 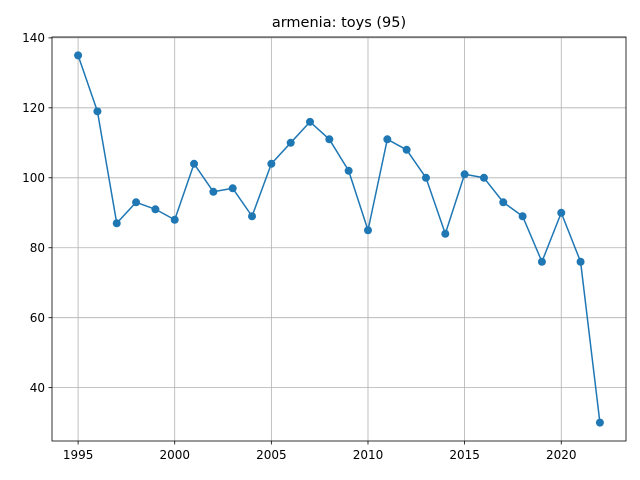 I want to click on y-tick-label: 80, so click(x=37, y=248).